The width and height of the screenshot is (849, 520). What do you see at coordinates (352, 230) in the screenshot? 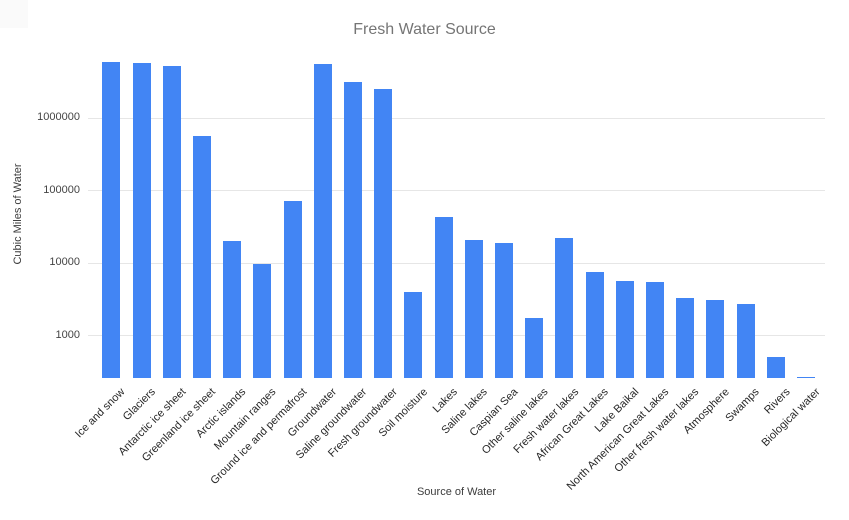
I see `bar-saline-groundwater` at bounding box center [352, 230].